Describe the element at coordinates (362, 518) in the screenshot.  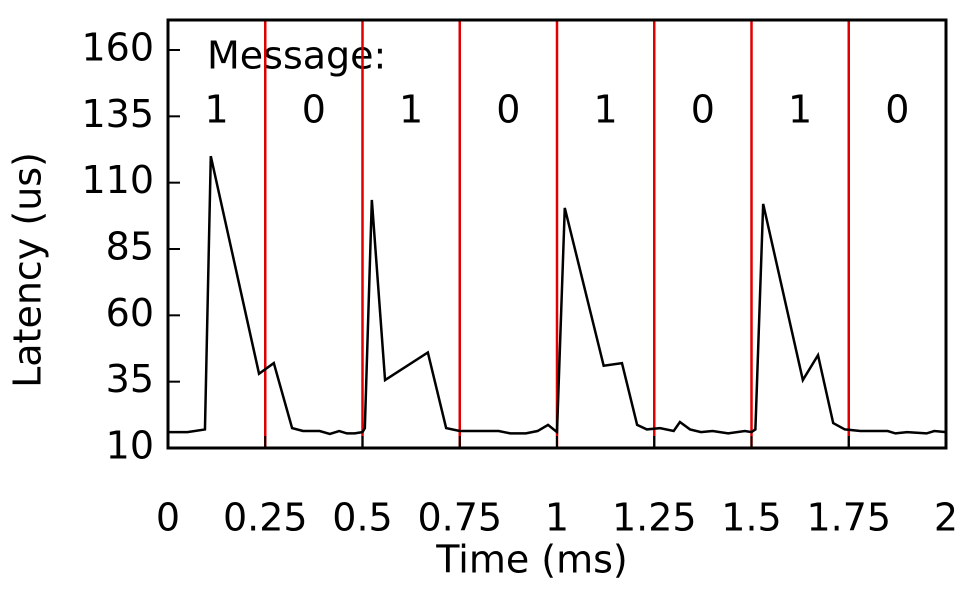
I see `x-tick-label: 0.5` at that location.